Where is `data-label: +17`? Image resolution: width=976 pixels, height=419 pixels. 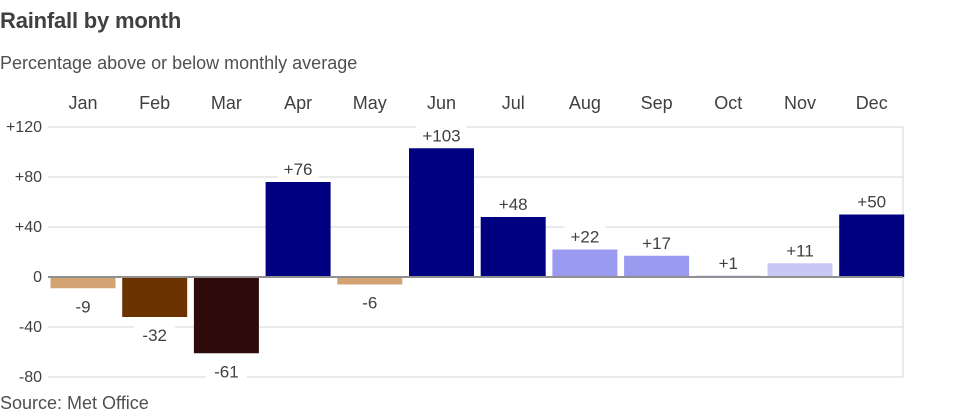
data-label: +17 is located at coordinates (656, 243).